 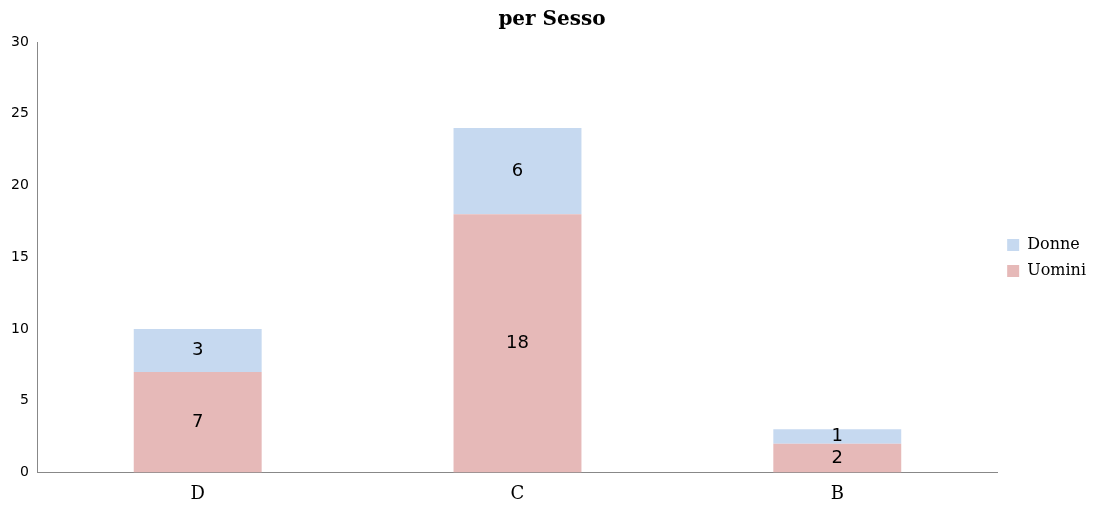 What do you see at coordinates (19, 255) in the screenshot?
I see `y-tick-label: 15` at bounding box center [19, 255].